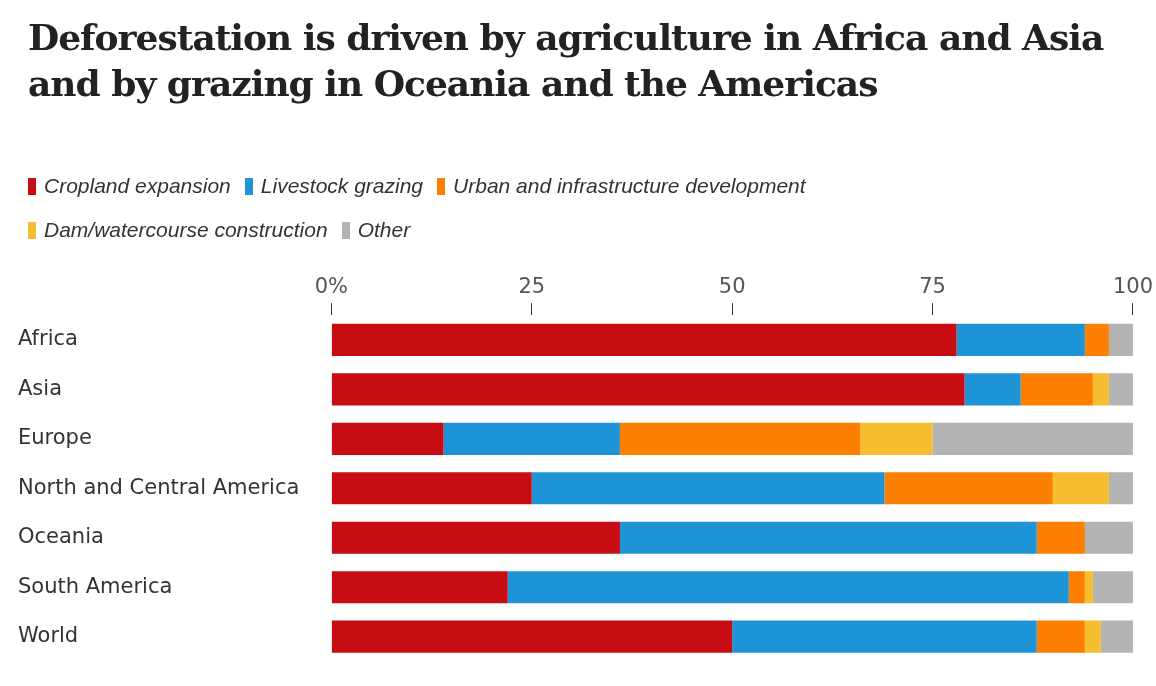  I want to click on chart-title: Deforestation is driven by agriculture in Africa and Asia and by grazing in Oceania and the Americas, so click(566, 60).